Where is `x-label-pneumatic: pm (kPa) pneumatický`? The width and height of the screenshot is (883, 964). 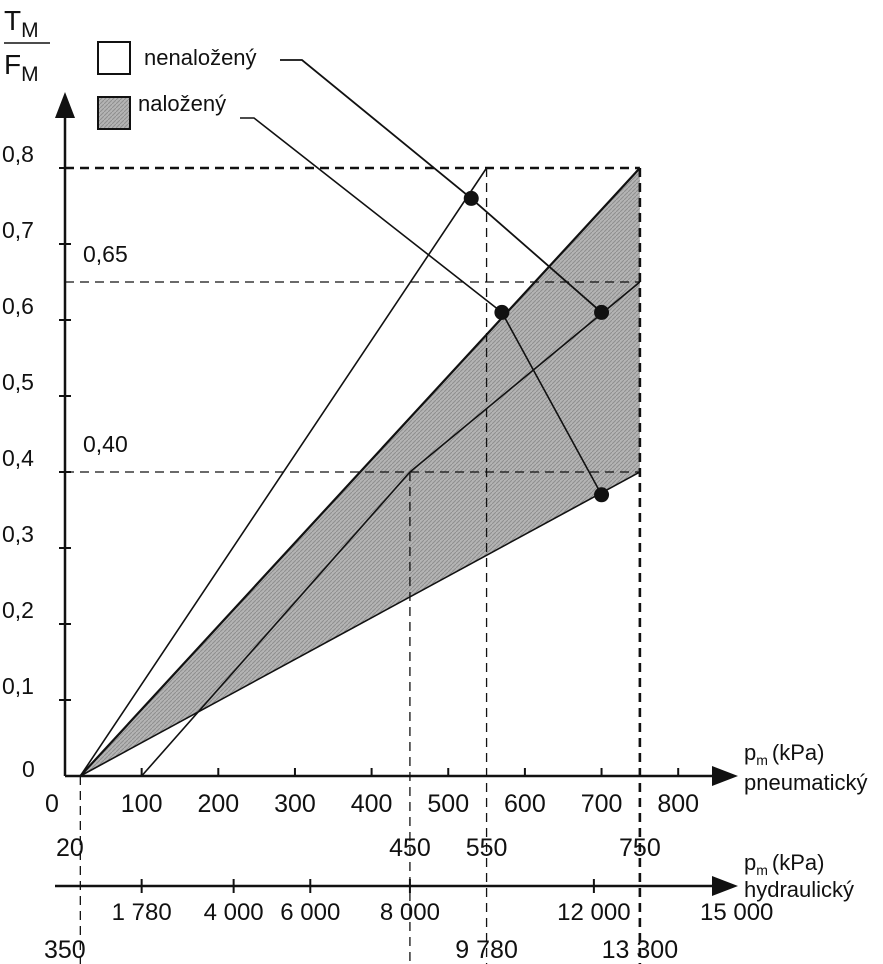 x-label-pneumatic: pm (kPa) pneumatický is located at coordinates (806, 767).